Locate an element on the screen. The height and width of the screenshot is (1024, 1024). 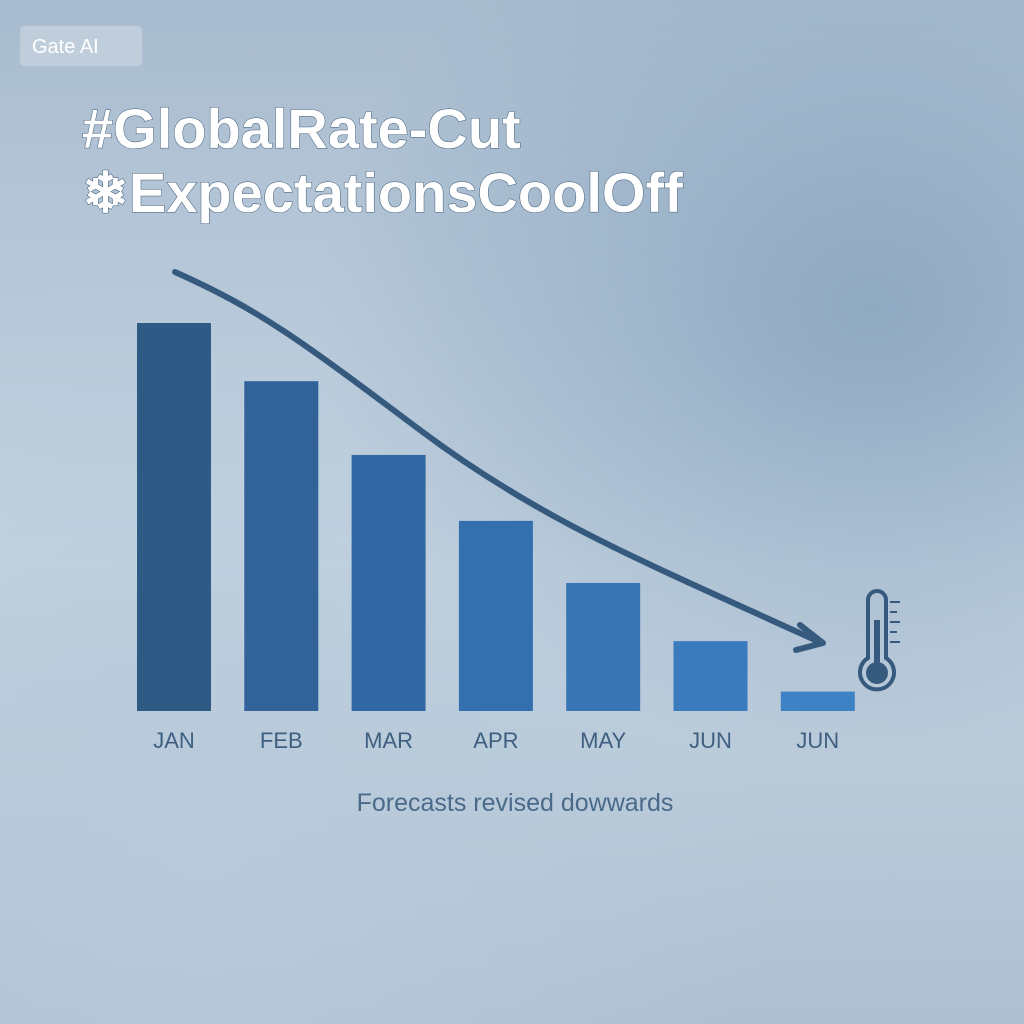
chart-title: ❄ExpectationsCoolOff is located at coordinates (382, 192).